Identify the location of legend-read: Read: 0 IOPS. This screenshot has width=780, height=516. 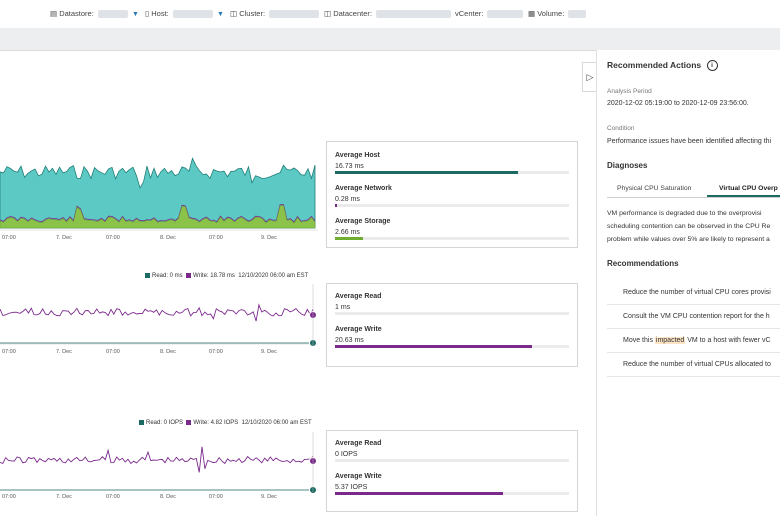
(165, 423).